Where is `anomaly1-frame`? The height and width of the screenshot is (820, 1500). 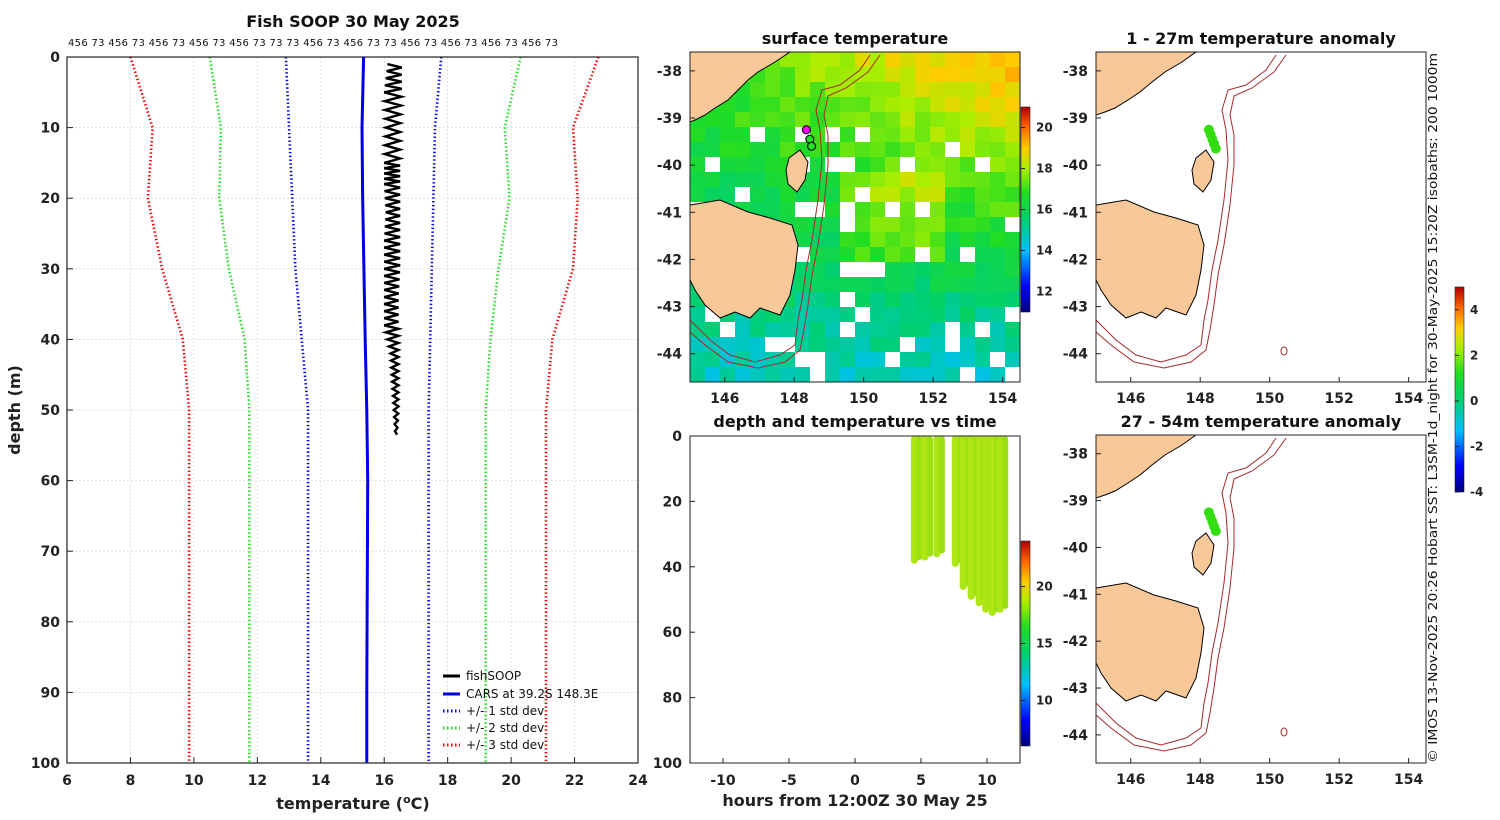 anomaly1-frame is located at coordinates (1261, 217).